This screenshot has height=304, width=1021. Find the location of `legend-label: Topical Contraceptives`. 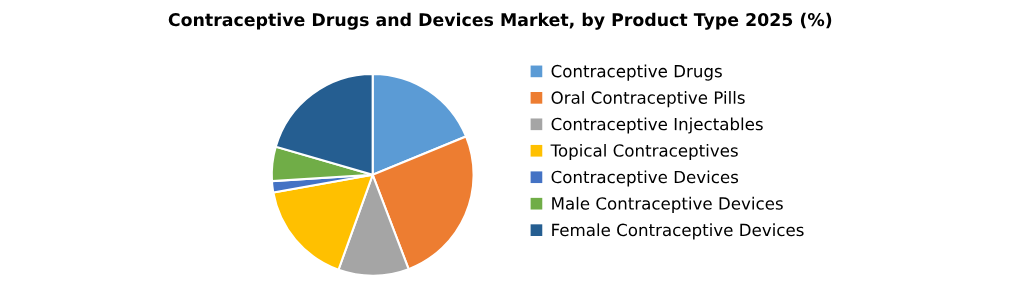

legend-label: Topical Contraceptives is located at coordinates (644, 152).